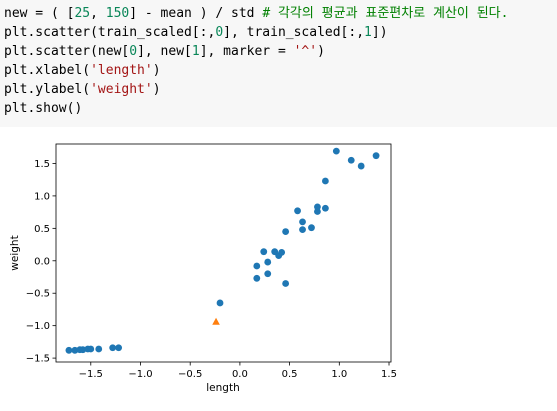 This screenshot has width=557, height=411. What do you see at coordinates (39, 13) in the screenshot?
I see `code-token: new = ( [` at bounding box center [39, 13].